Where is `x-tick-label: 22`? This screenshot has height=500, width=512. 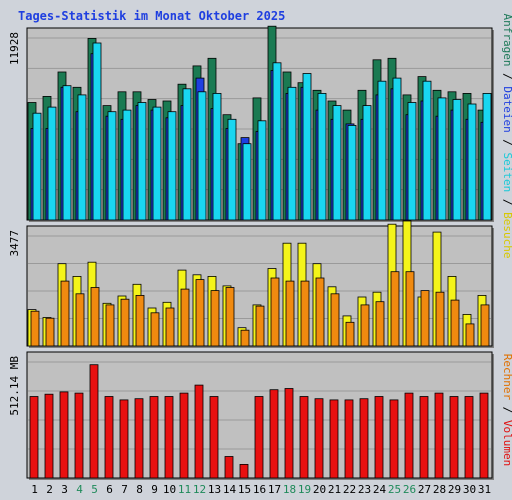 x-tick-label: 22 is located at coordinates (349, 489).